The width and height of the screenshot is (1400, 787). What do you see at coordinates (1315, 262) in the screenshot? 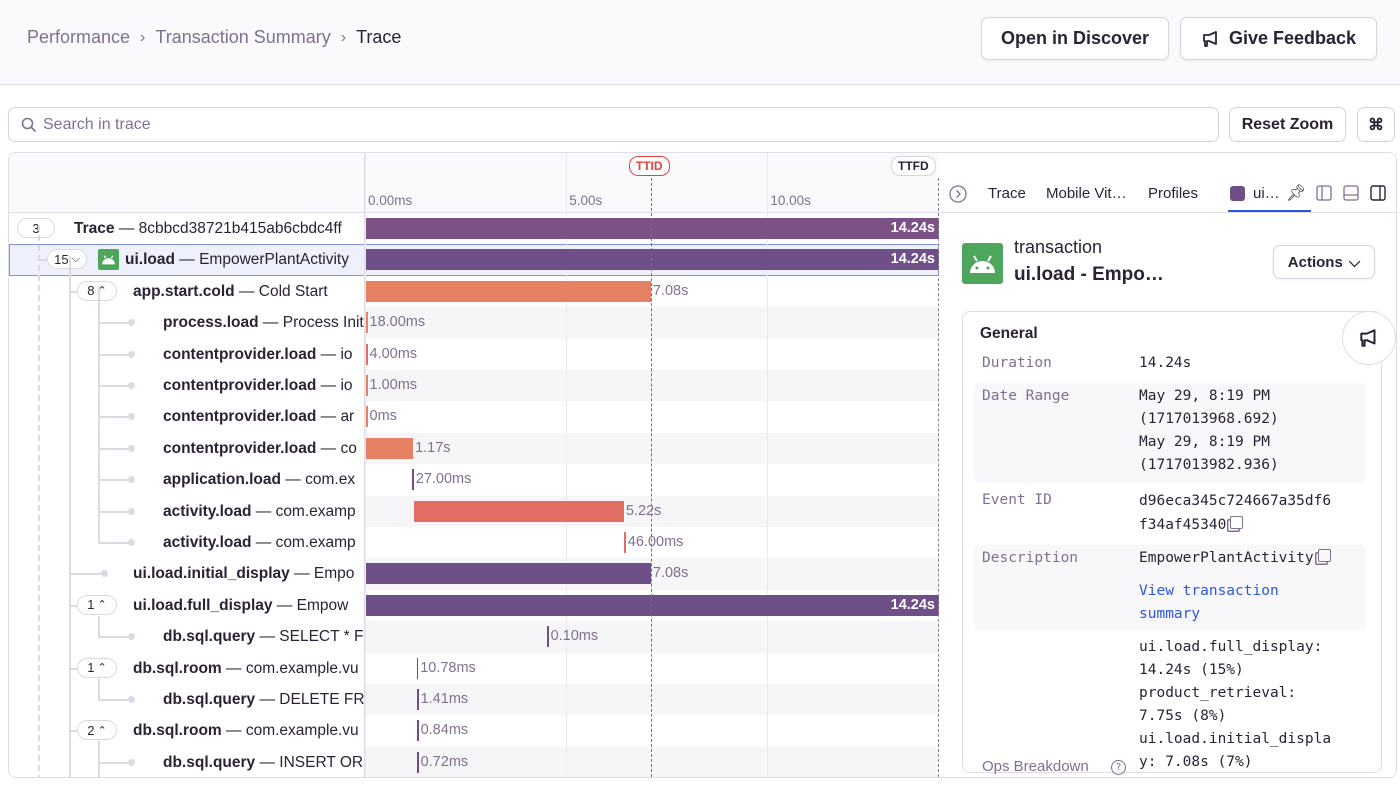
I see `actions-label: Actions` at bounding box center [1315, 262].